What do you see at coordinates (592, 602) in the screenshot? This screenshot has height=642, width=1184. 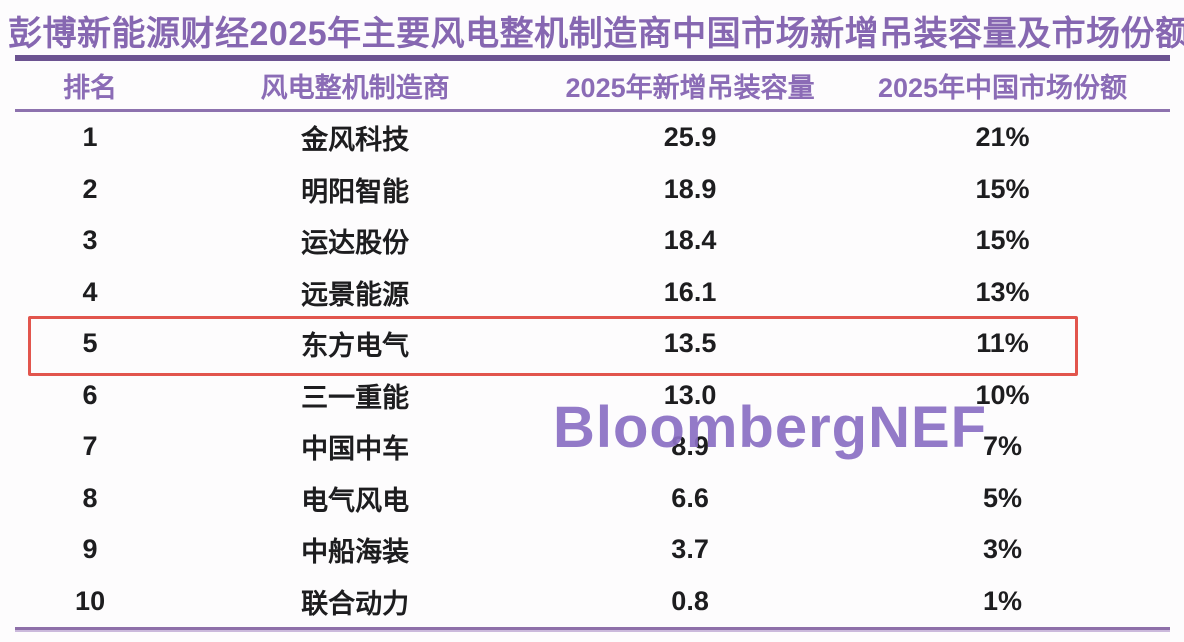 I see `table-row: 10 联合动力 0.8 1%` at bounding box center [592, 602].